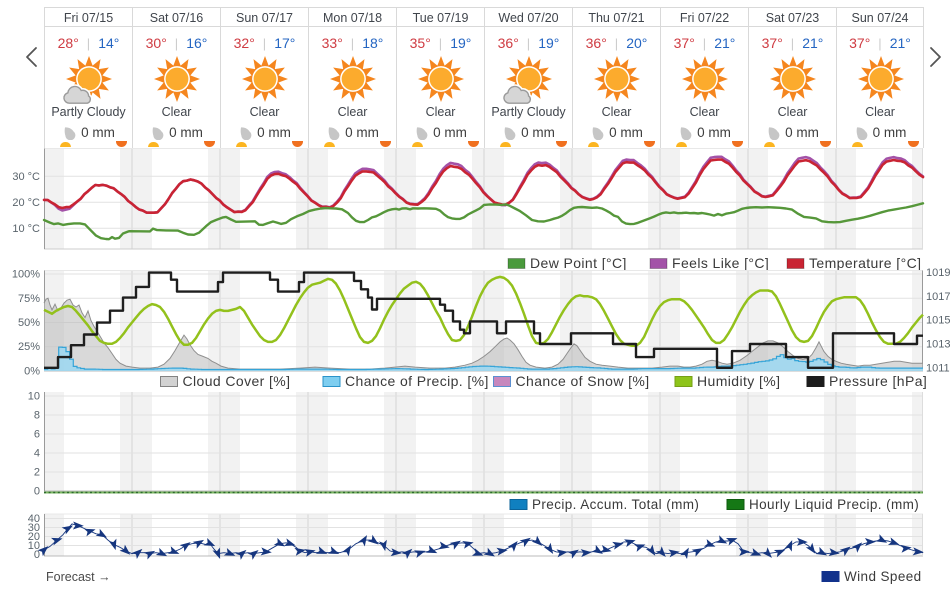  What do you see at coordinates (938, 273) in the screenshot?
I see `svg-text: 1019` at bounding box center [938, 273].